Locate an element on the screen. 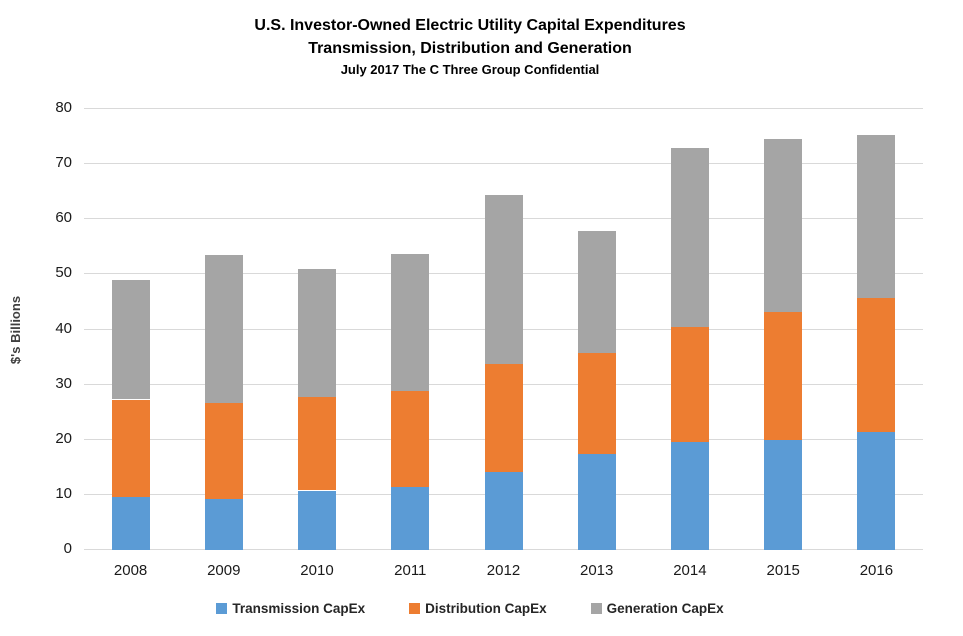  y-axis-tick-label: 50 is located at coordinates (63, 273).